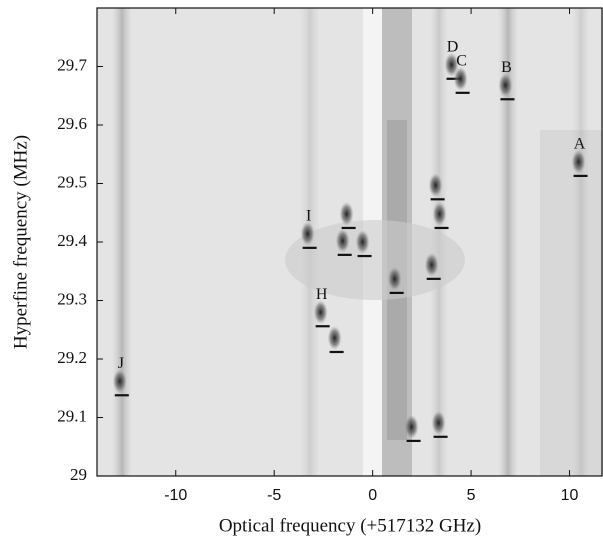  Describe the element at coordinates (506, 67) in the screenshot. I see `peak-label: B` at that location.